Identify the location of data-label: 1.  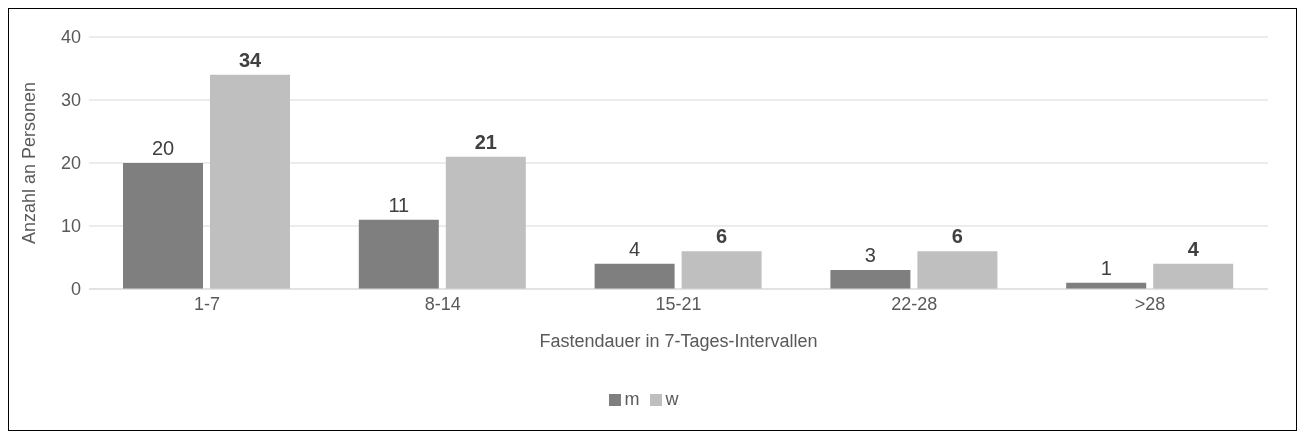
(1106, 267).